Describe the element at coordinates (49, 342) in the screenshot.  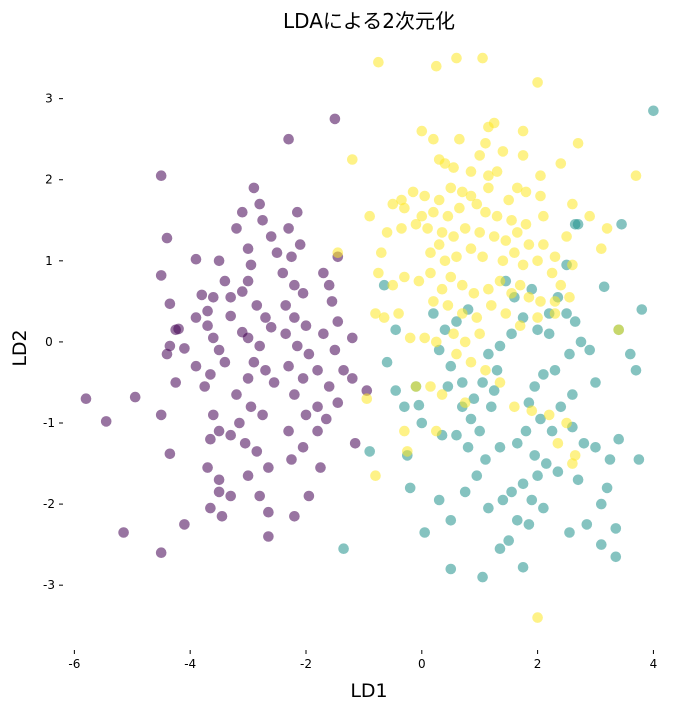
I see `y-tick-label: 0` at that location.